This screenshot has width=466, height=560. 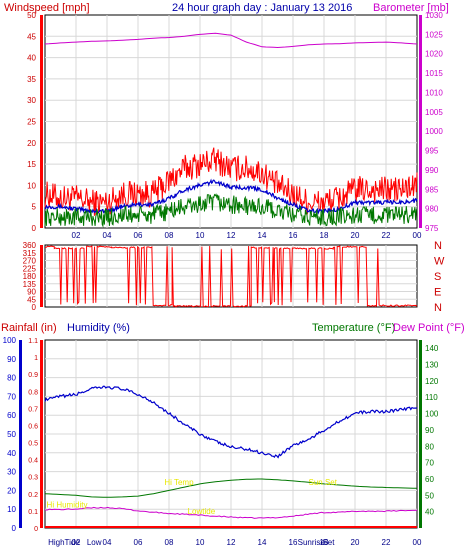 What do you see at coordinates (30, 268) in the screenshot?
I see `direction-y-tick-label: 225` at bounding box center [30, 268].